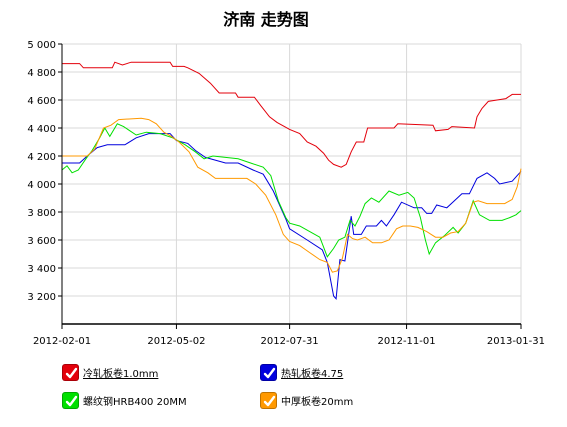 Image resolution: width=567 pixels, height=427 pixels. Describe the element at coordinates (407, 341) in the screenshot. I see `x-tick-label: 2012-11-01` at that location.